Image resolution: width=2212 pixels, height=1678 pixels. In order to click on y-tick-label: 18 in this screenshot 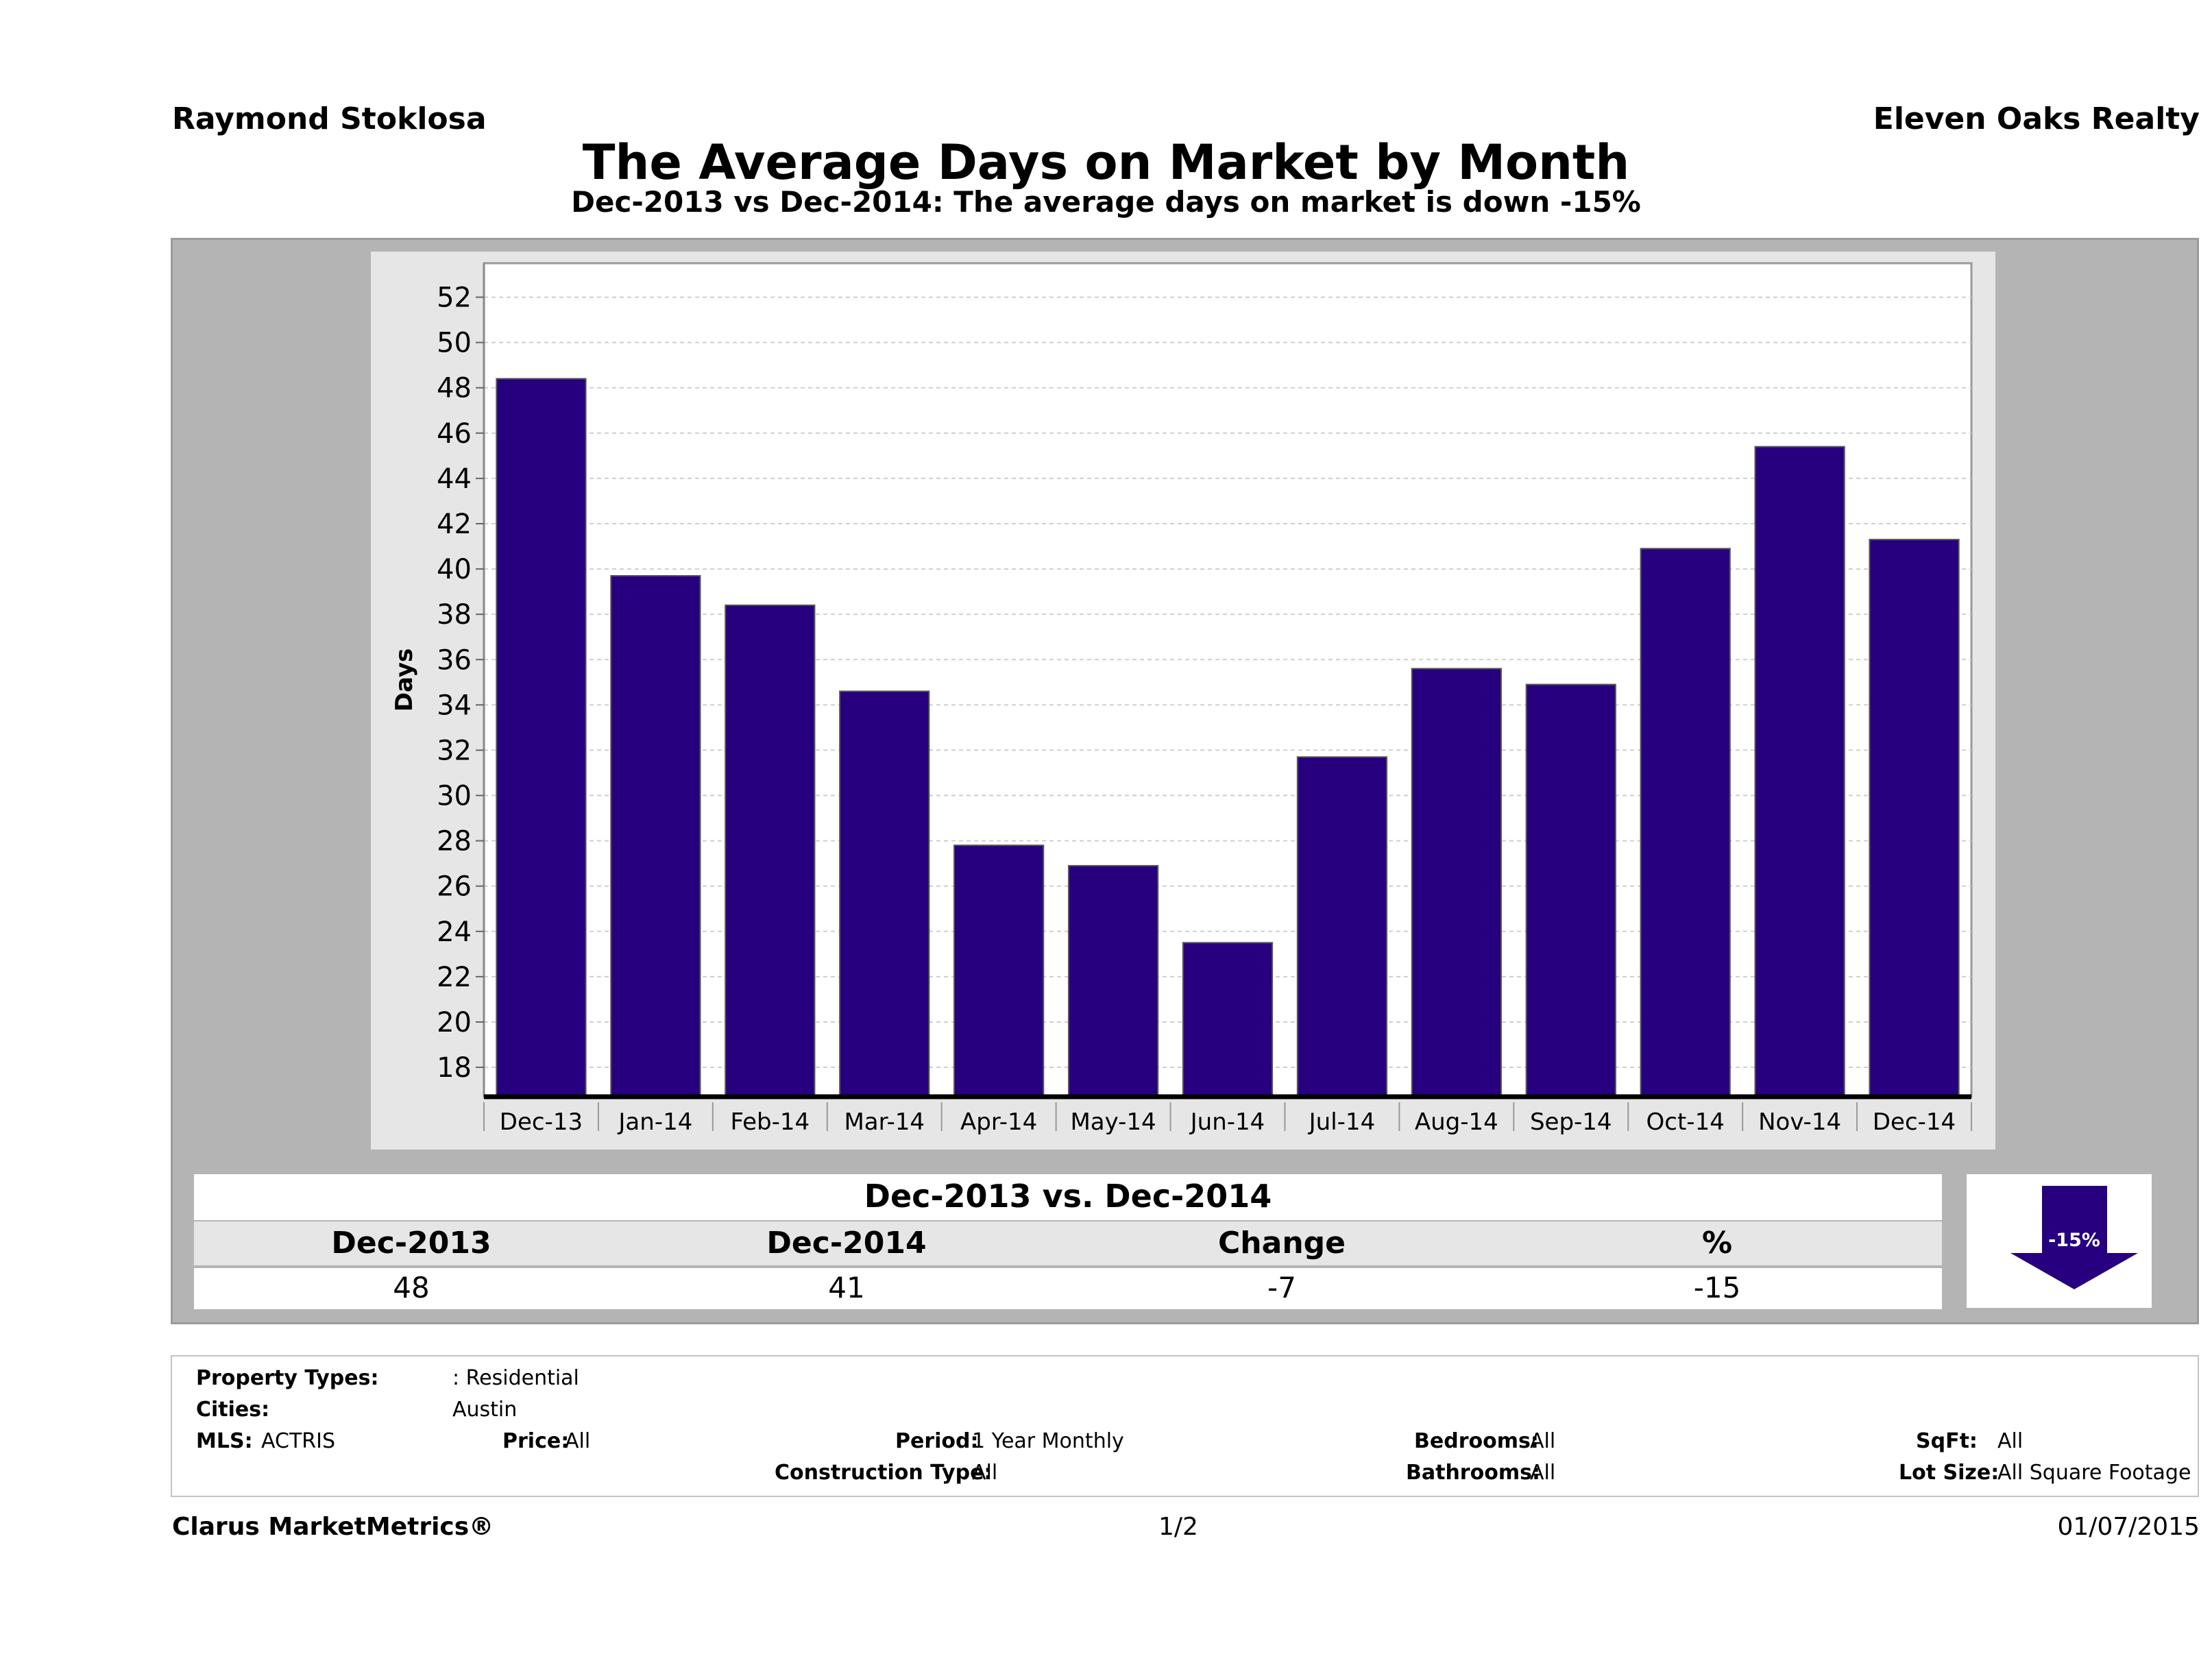, I will do `click(455, 1068)`.